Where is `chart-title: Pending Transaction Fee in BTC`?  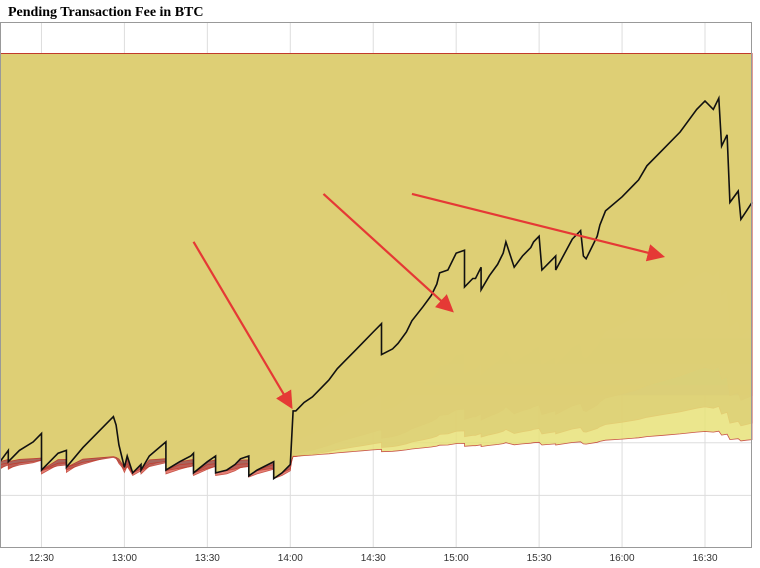
chart-title: Pending Transaction Fee in BTC is located at coordinates (106, 12).